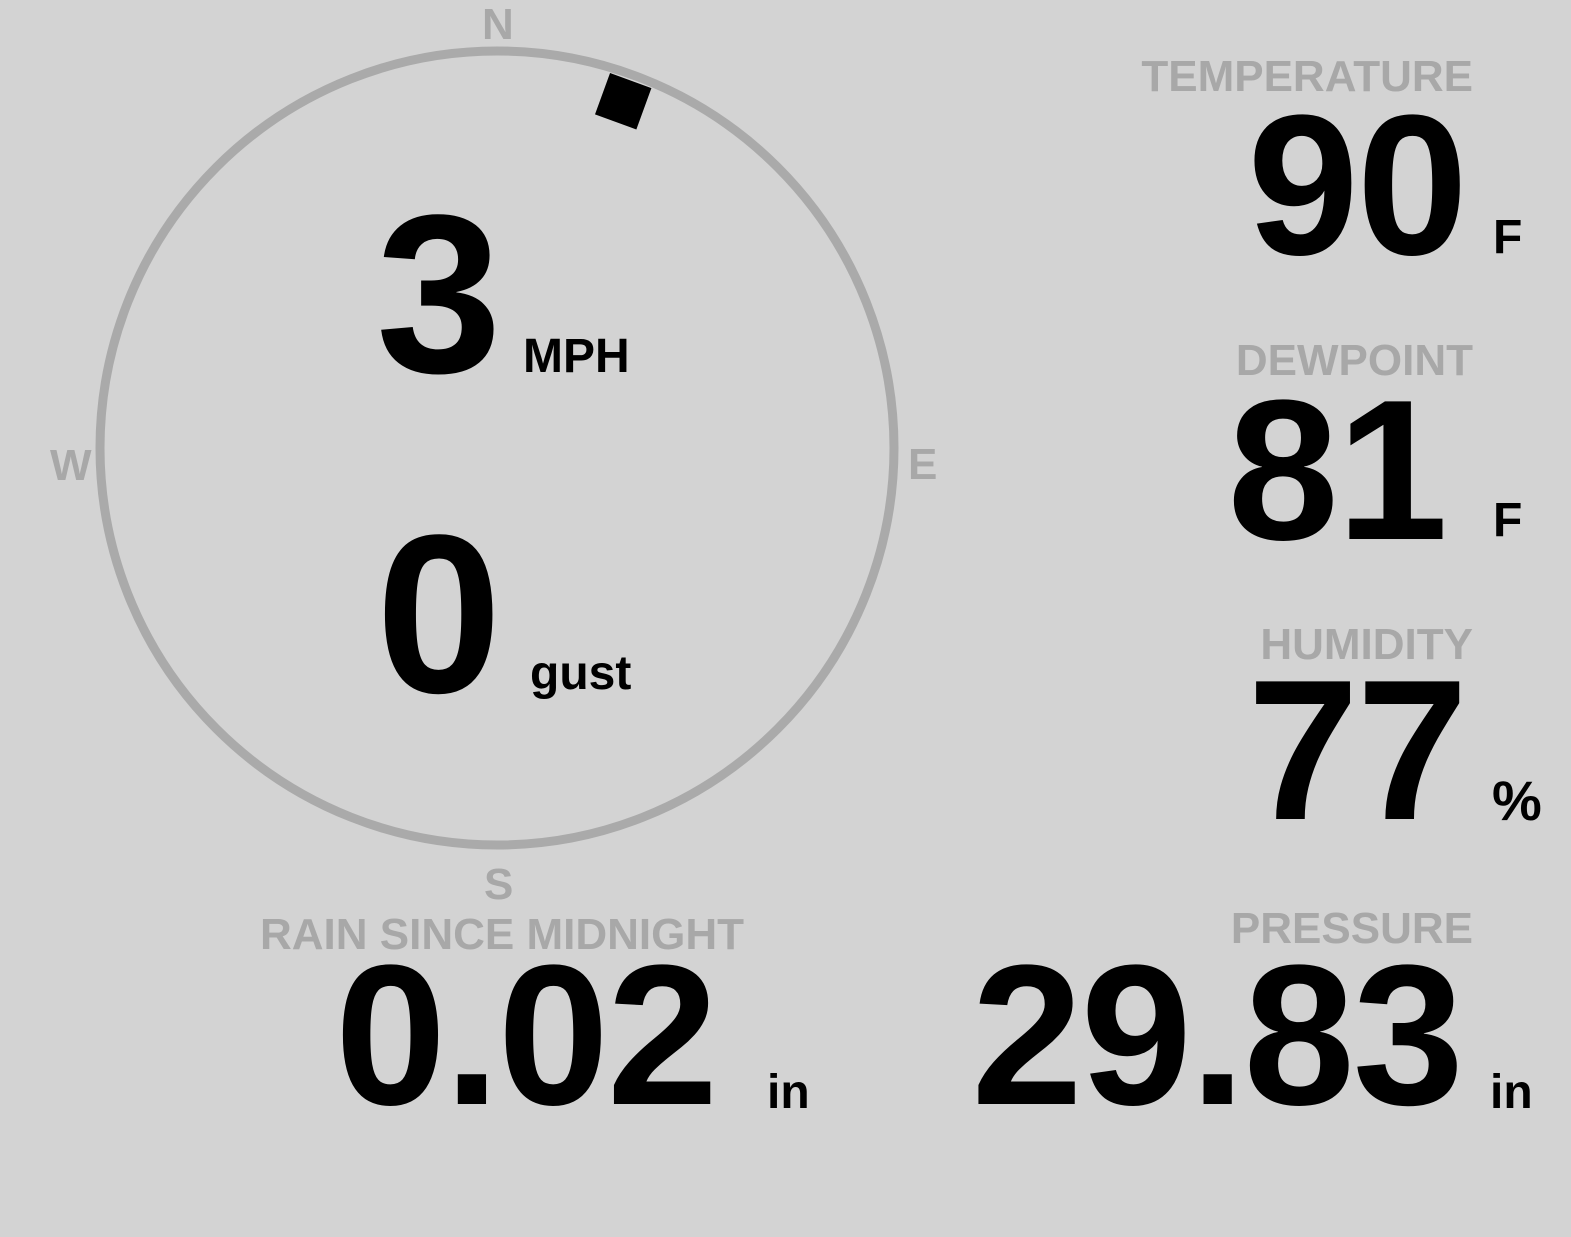 The width and height of the screenshot is (1571, 1237). Describe the element at coordinates (1357, 750) in the screenshot. I see `humidity-value: 77` at that location.